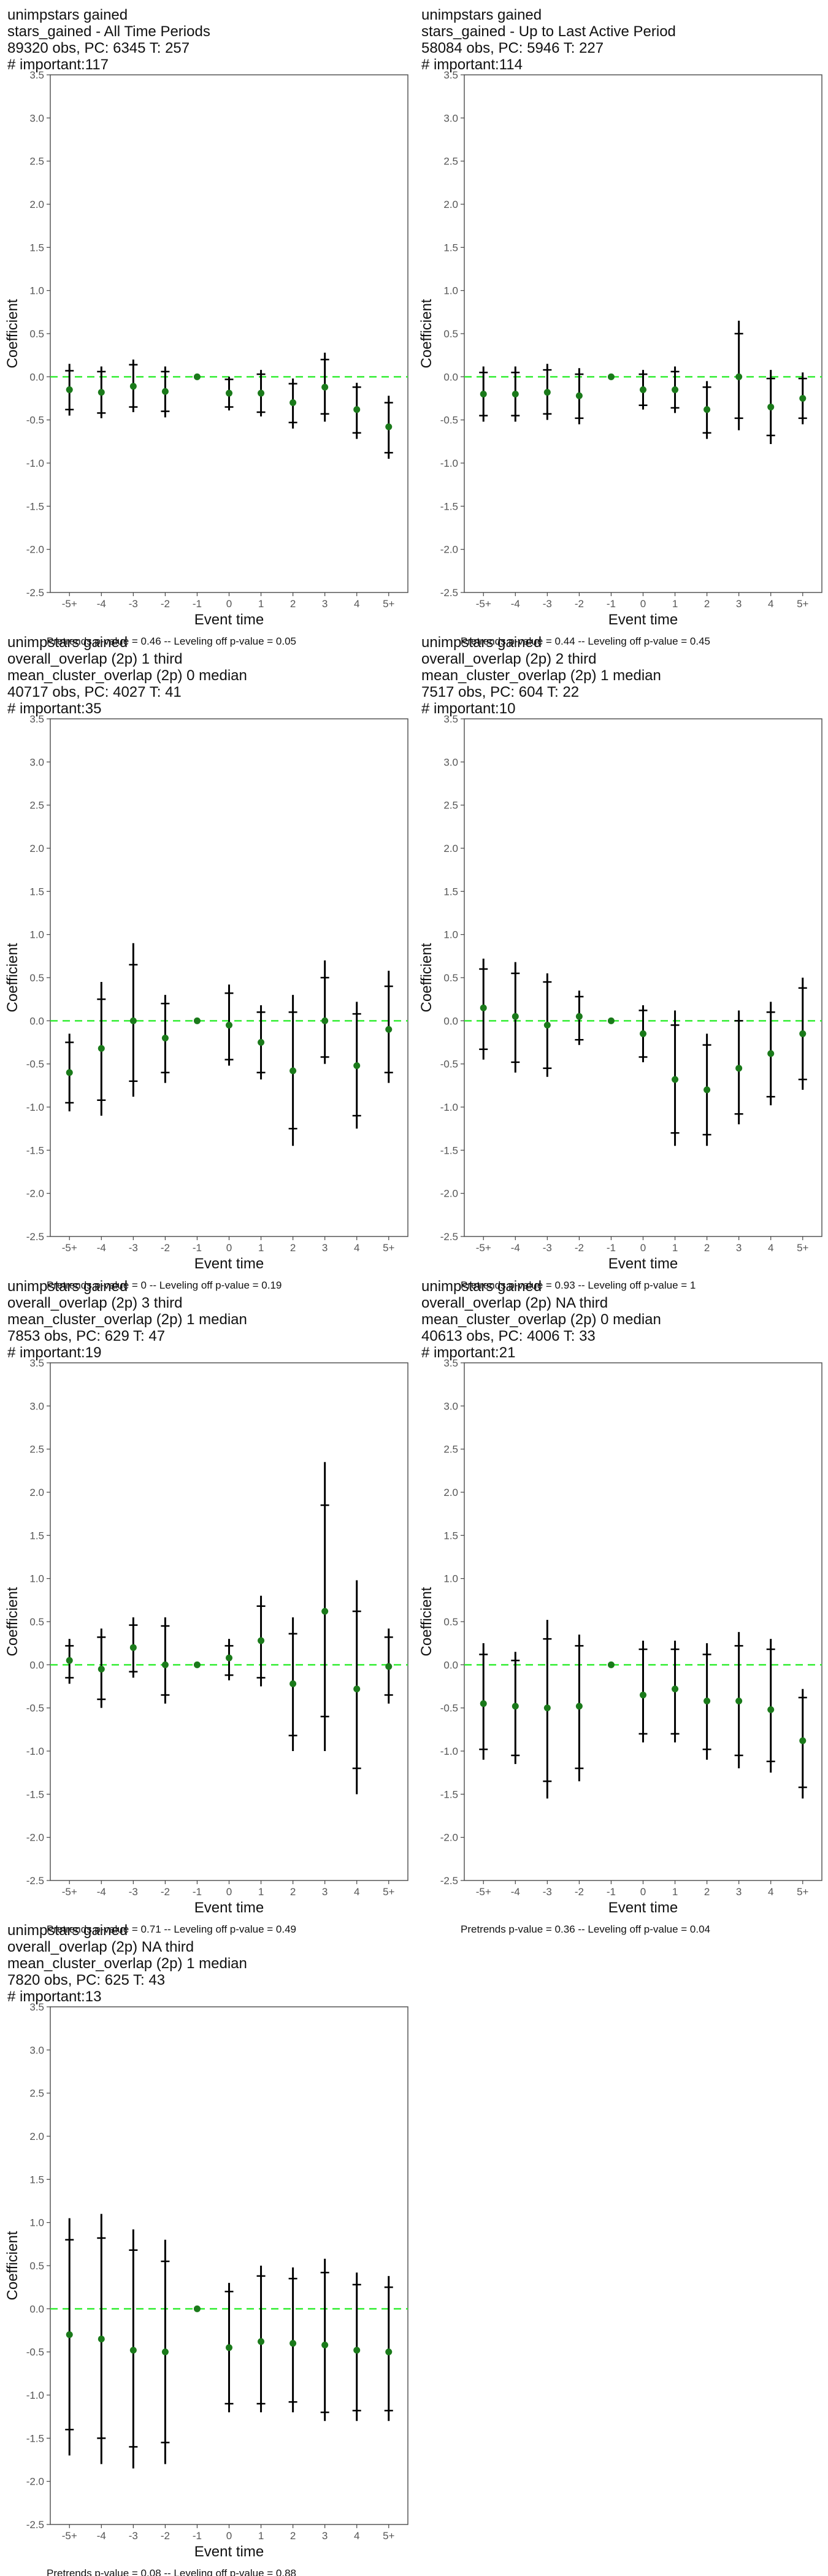 This screenshot has width=828, height=2576. What do you see at coordinates (508, 659) in the screenshot?
I see `chart-title-line: overall_overlap (2p) 2 third` at bounding box center [508, 659].